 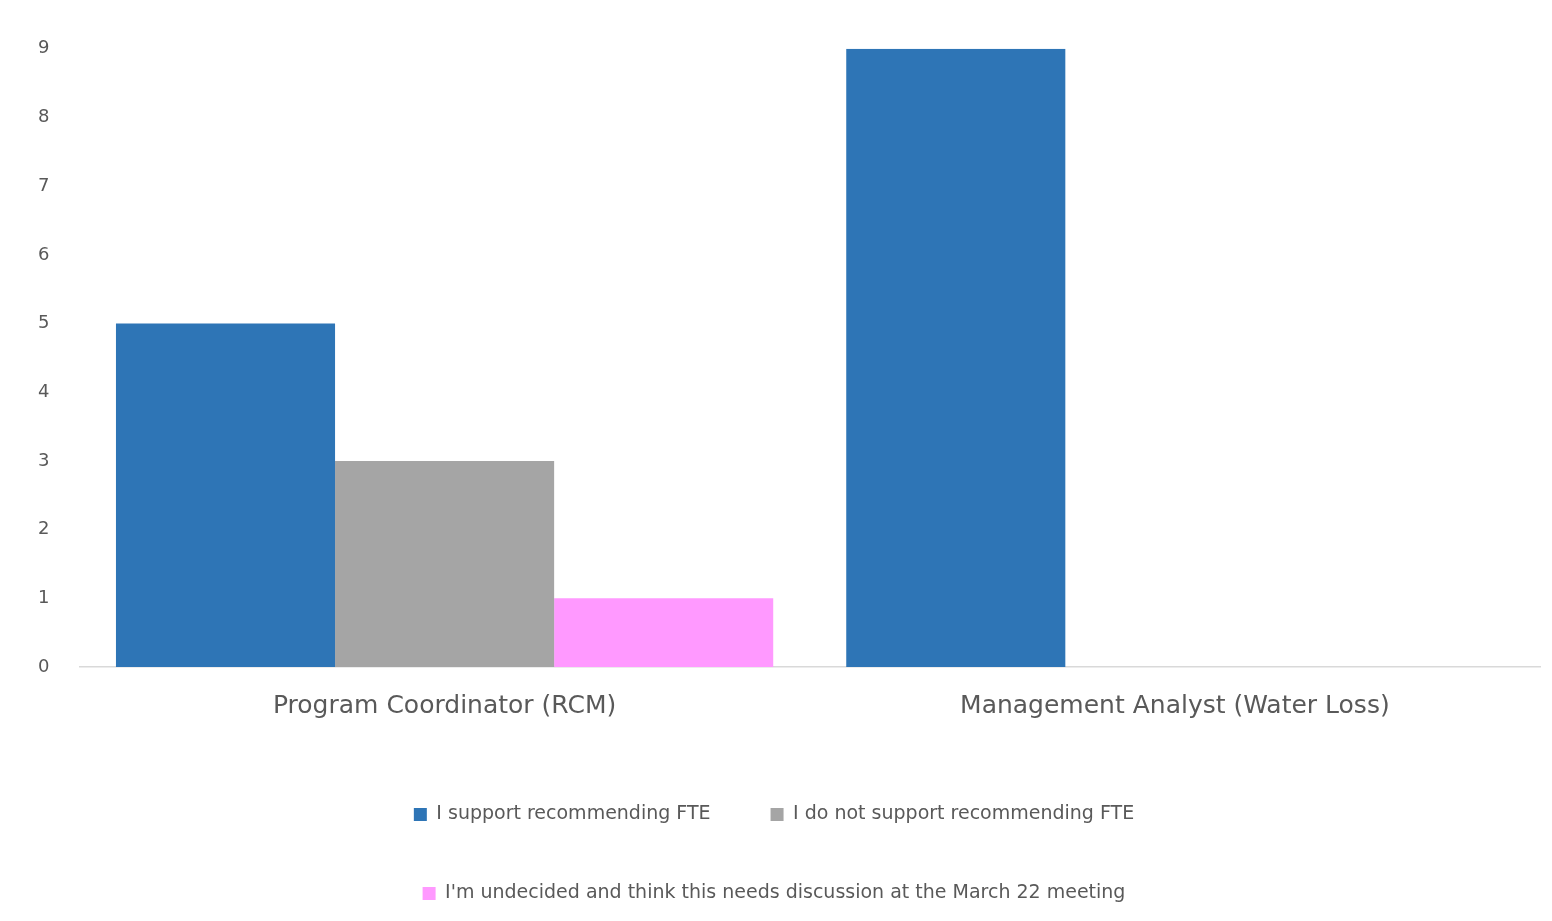 What do you see at coordinates (964, 812) in the screenshot?
I see `legend-label: I do not support recommending FTE` at bounding box center [964, 812].